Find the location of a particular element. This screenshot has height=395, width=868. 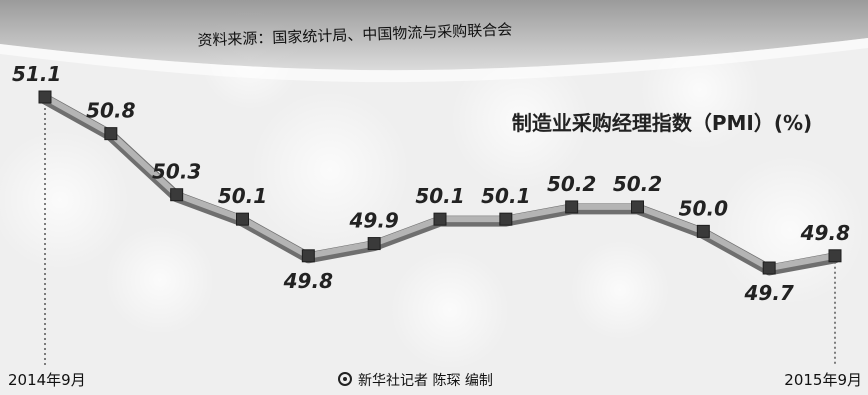

end-date-label: 2015年9月 is located at coordinates (823, 380).